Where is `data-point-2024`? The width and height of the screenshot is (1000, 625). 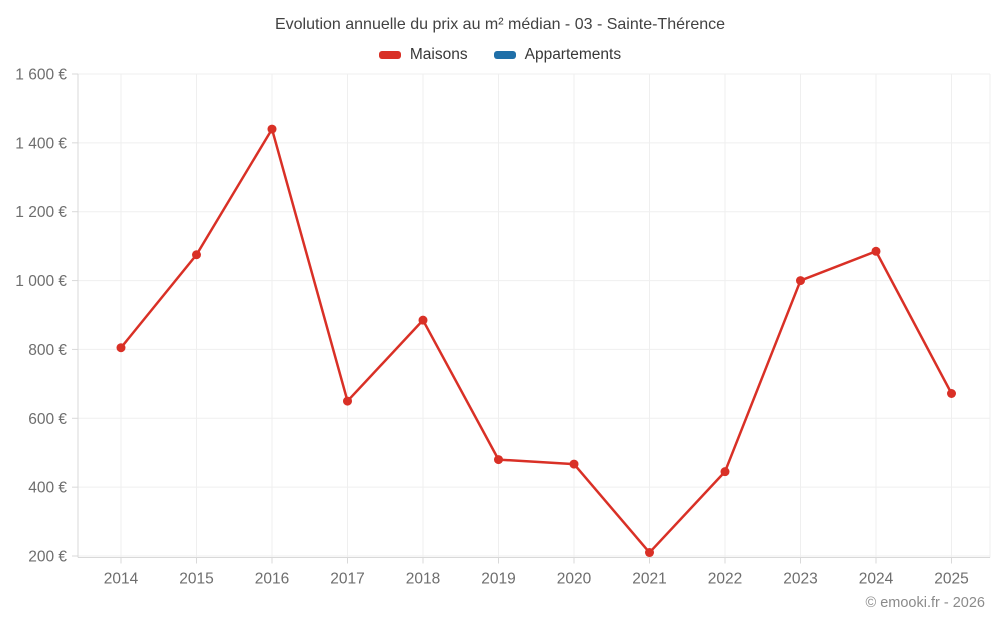 data-point-2024 is located at coordinates (876, 251).